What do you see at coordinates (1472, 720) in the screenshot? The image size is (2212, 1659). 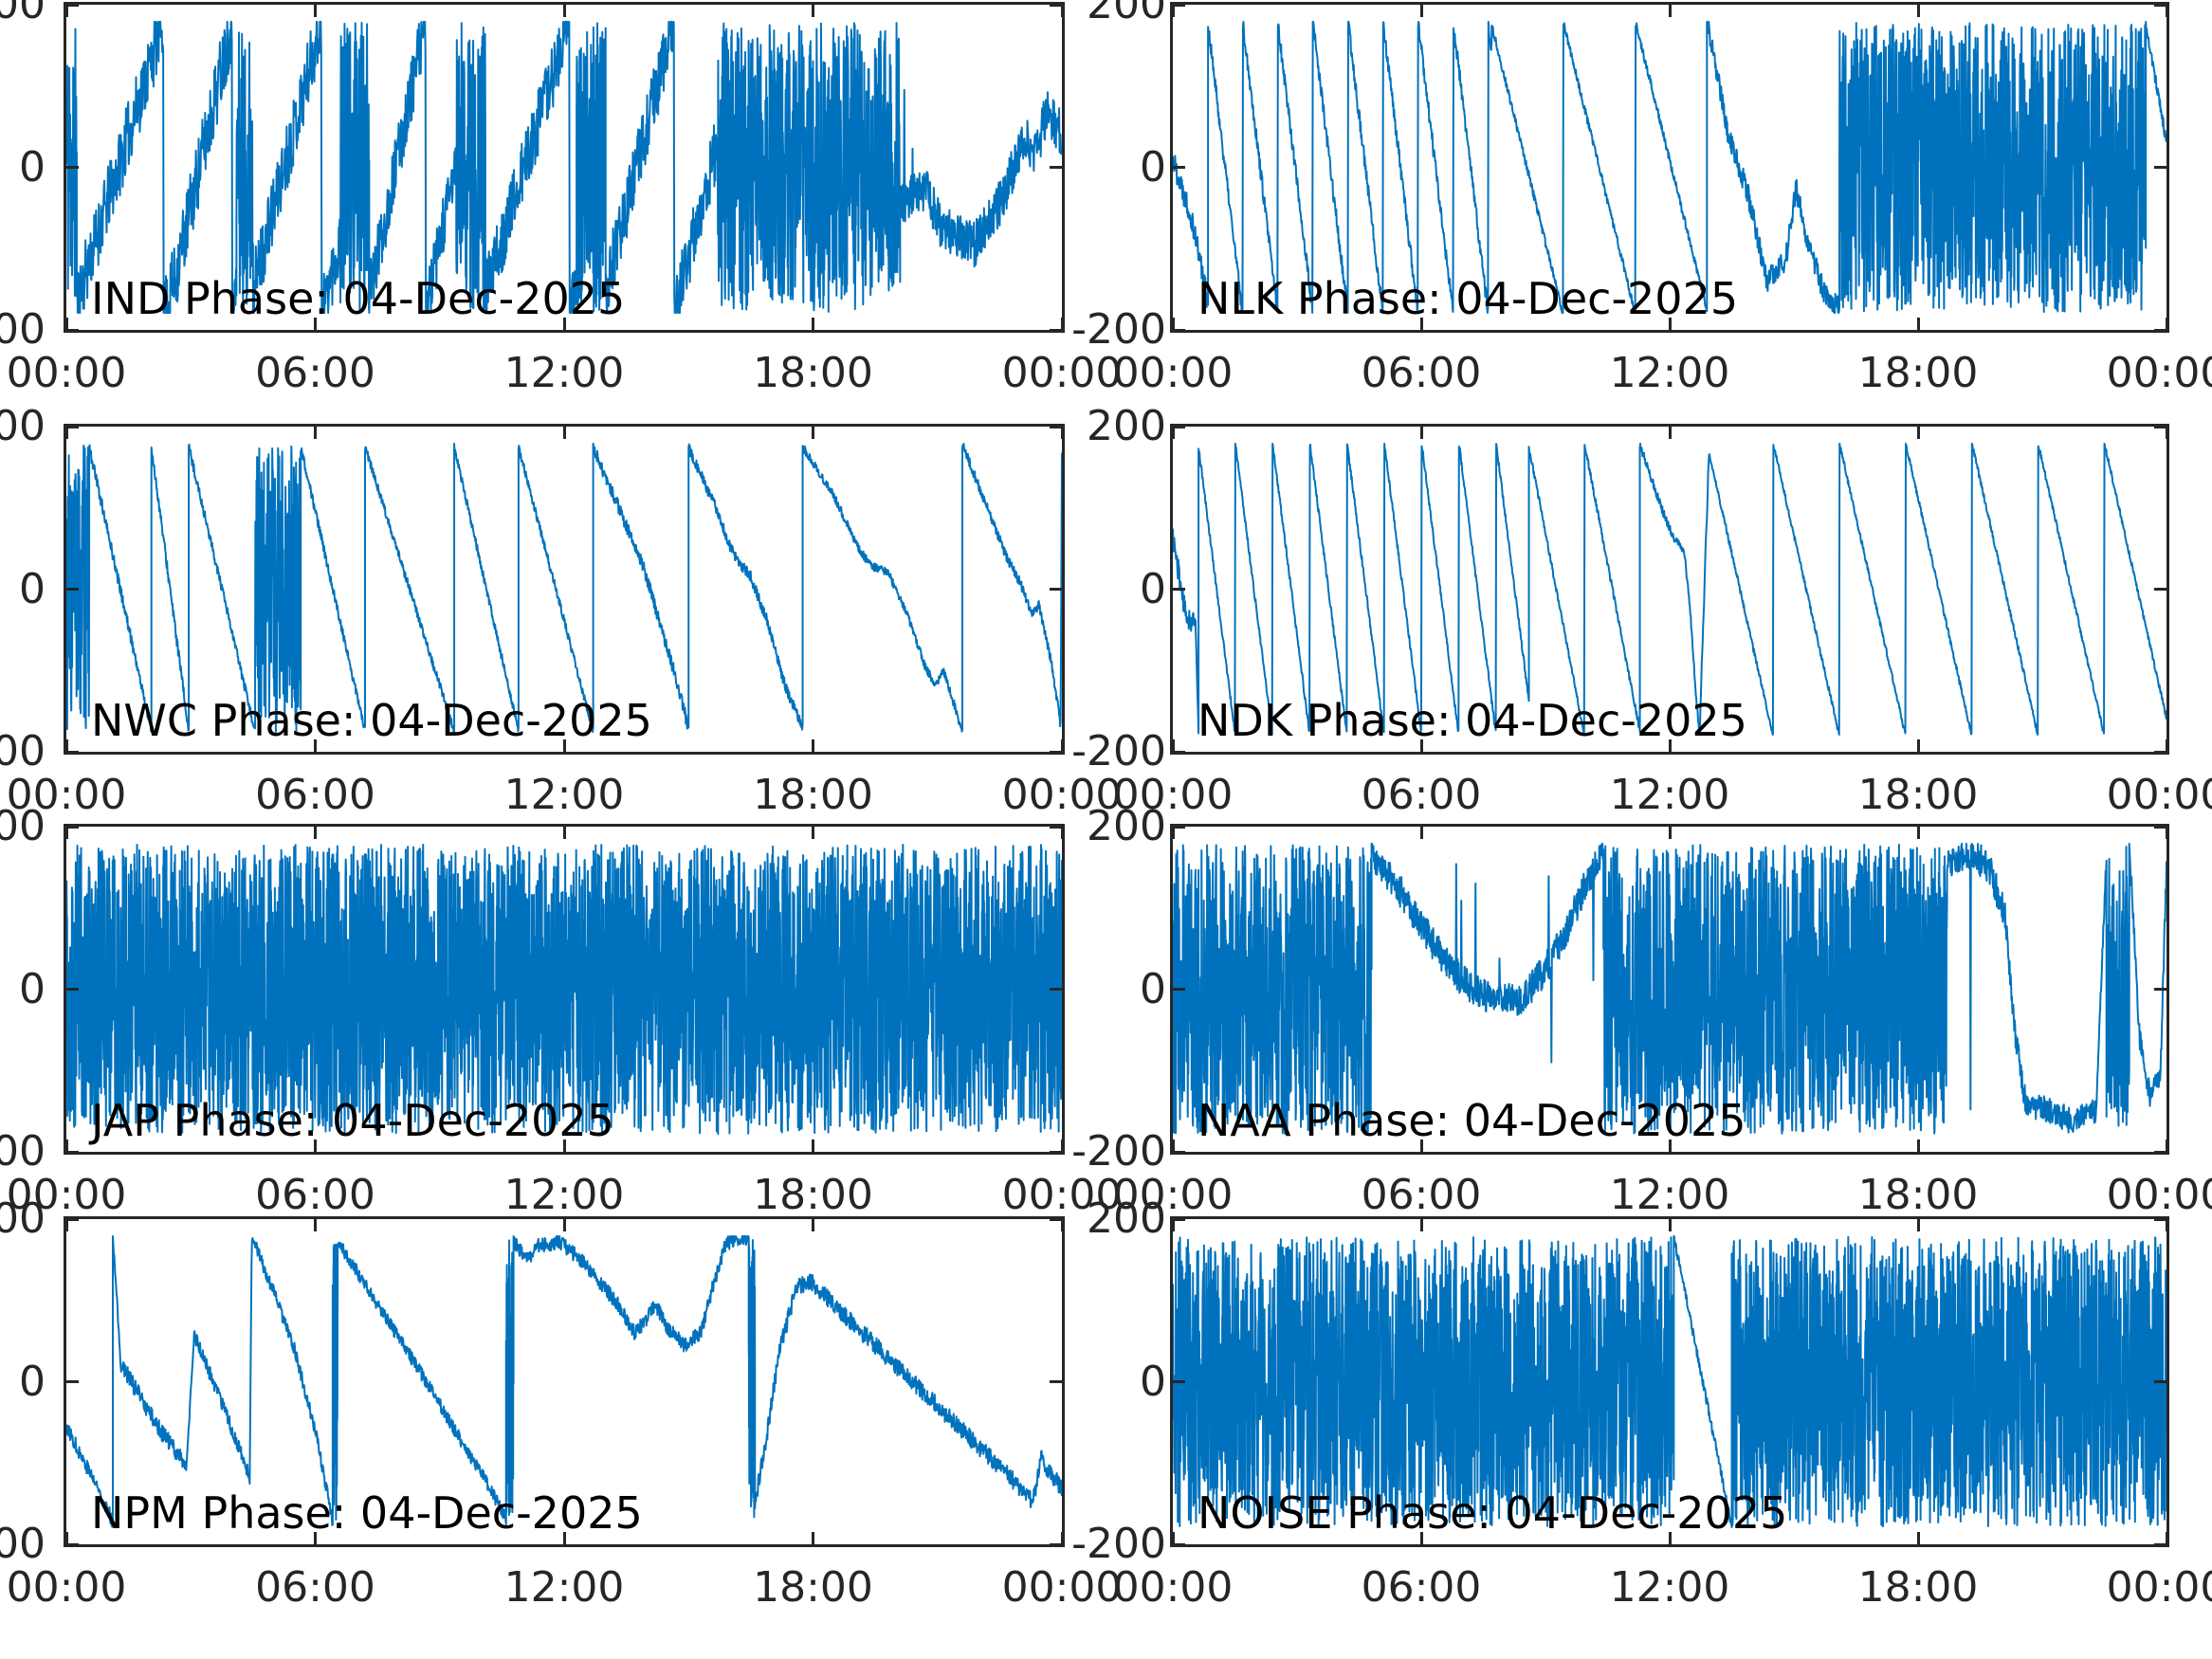 I see `plot-title-ndk: NDK Phase: 04-Dec-2025` at bounding box center [1472, 720].